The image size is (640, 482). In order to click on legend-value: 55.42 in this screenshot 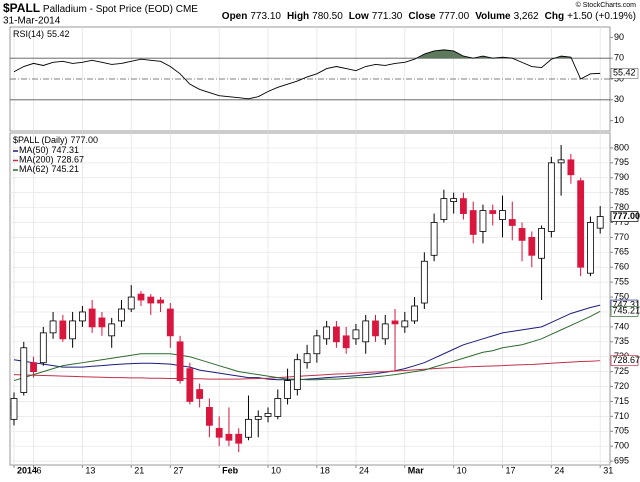, I will do `click(58, 34)`.